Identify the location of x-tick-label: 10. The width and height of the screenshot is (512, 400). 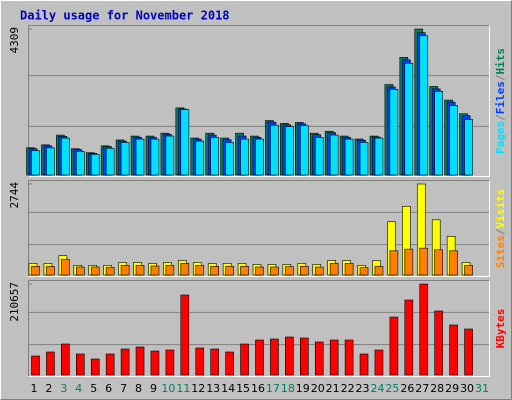
(168, 388).